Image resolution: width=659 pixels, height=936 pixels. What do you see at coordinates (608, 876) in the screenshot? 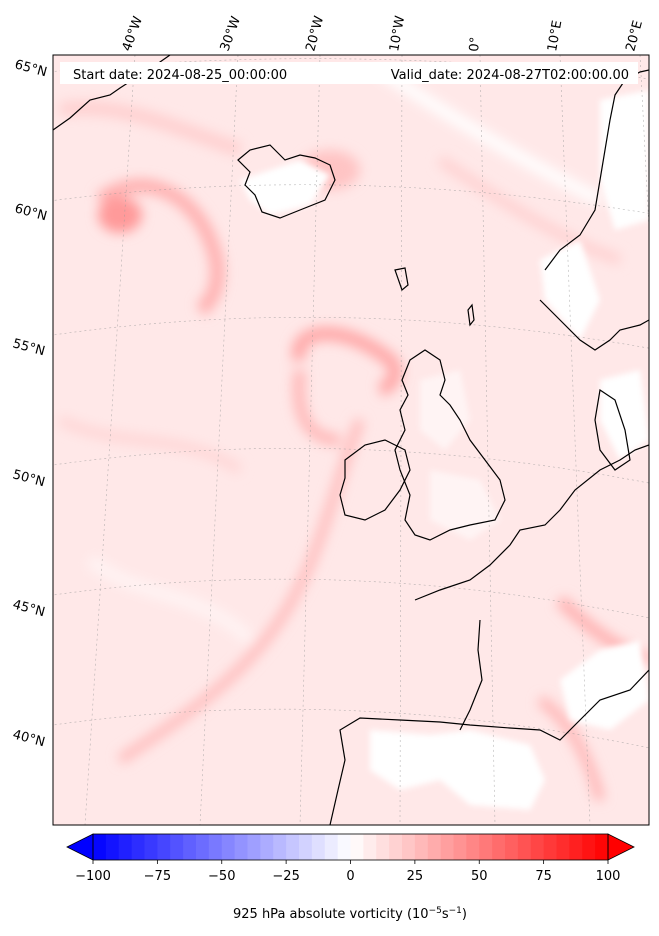
I see `colorbar-tick-label: 100` at bounding box center [608, 876].